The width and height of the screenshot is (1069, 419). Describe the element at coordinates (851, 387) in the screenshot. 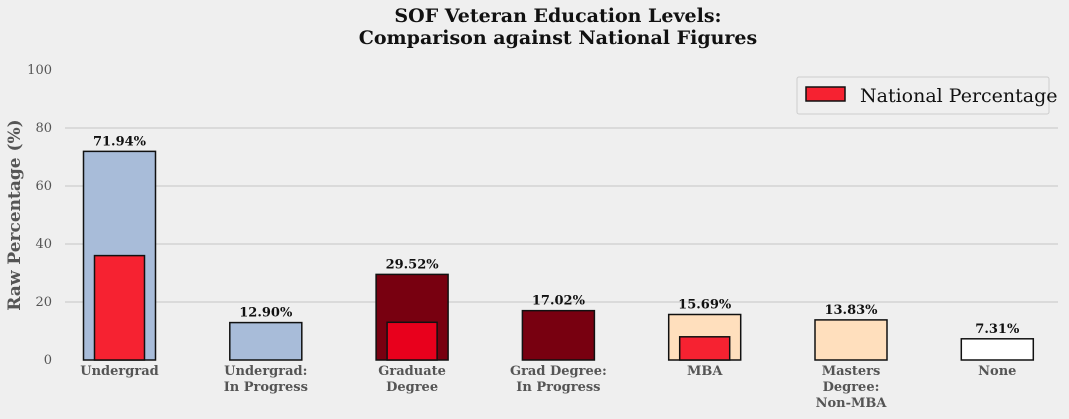

I see `x-tick-label: Degree:` at that location.